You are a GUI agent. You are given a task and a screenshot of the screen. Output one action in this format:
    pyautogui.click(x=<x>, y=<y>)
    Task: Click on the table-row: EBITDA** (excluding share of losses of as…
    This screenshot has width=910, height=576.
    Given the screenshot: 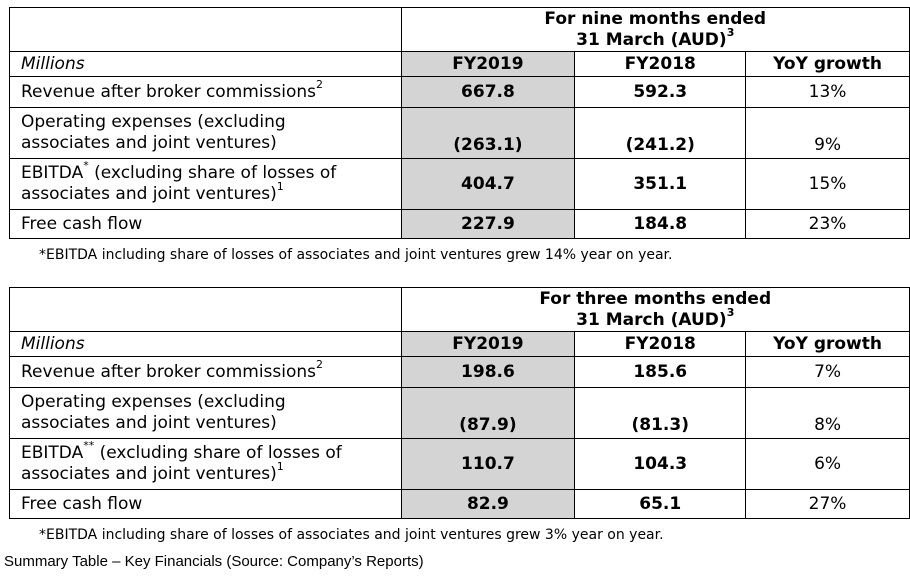 What is the action you would take?
    pyautogui.click(x=459, y=464)
    